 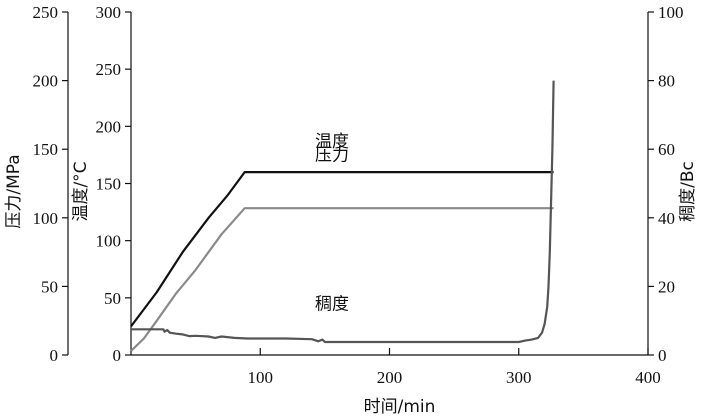 I want to click on y-axis-consistency-title: 稠度/Bc, so click(x=688, y=191).